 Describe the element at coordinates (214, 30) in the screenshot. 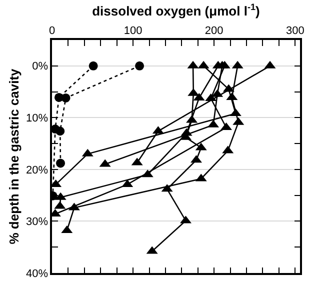

I see `x-tick-label: 200` at that location.